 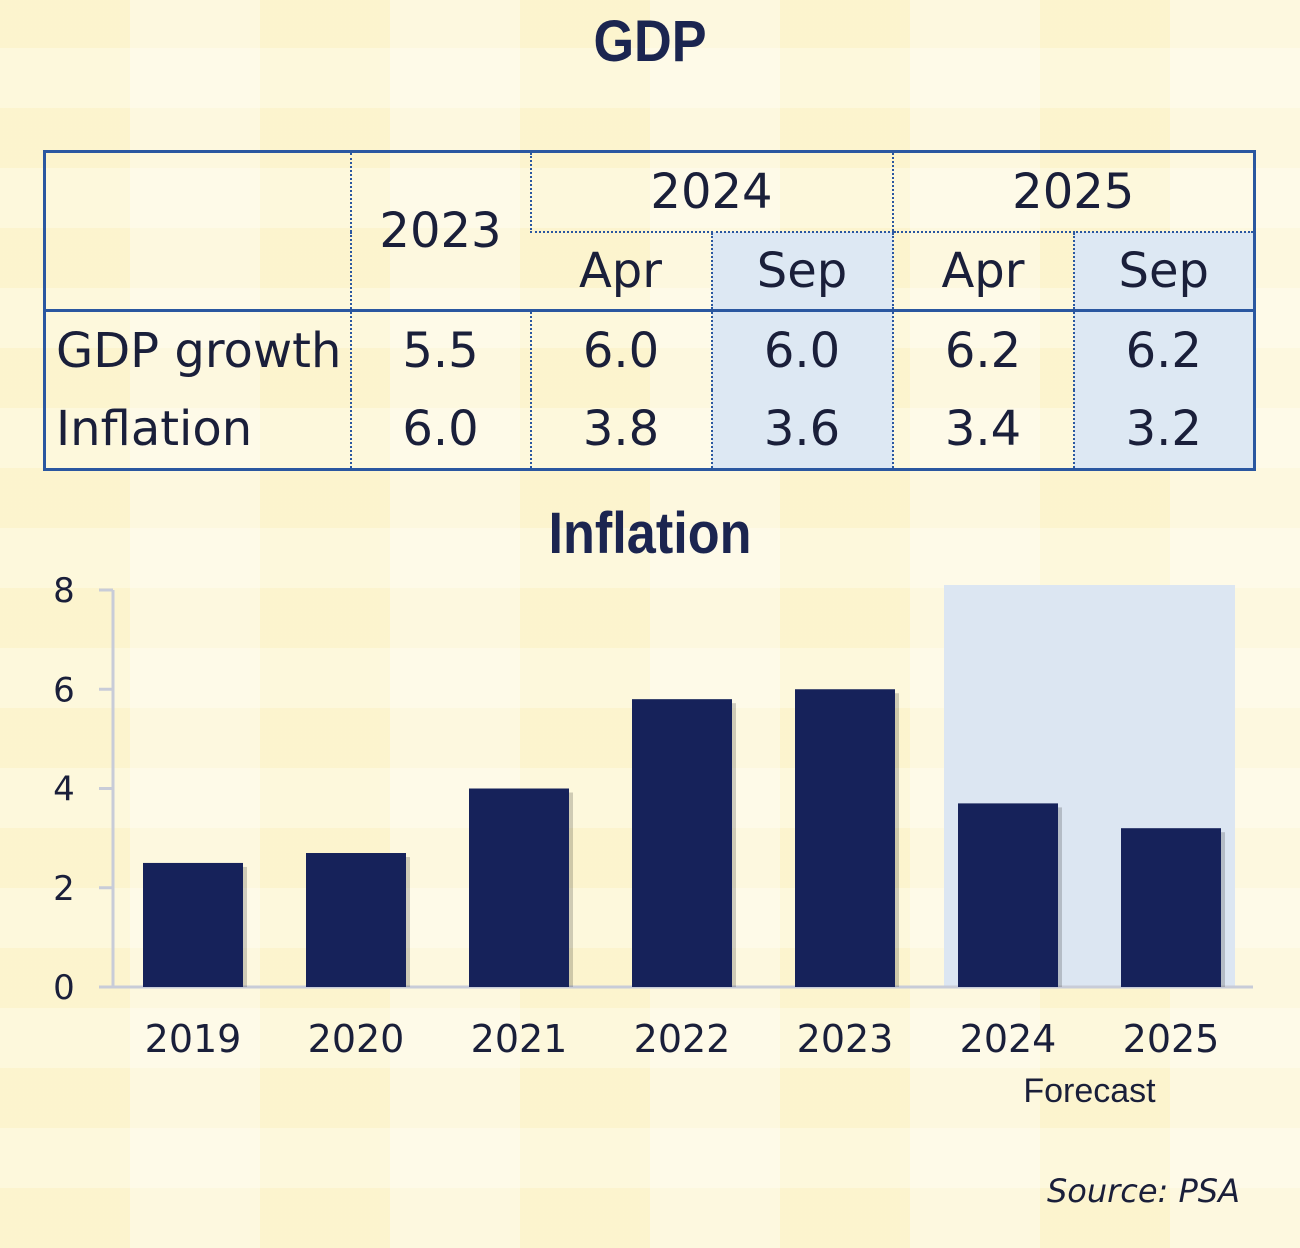 I want to click on table-row-inflation: Inflation 6.0 3.8 3.6 3.4 3.2, so click(x=650, y=430).